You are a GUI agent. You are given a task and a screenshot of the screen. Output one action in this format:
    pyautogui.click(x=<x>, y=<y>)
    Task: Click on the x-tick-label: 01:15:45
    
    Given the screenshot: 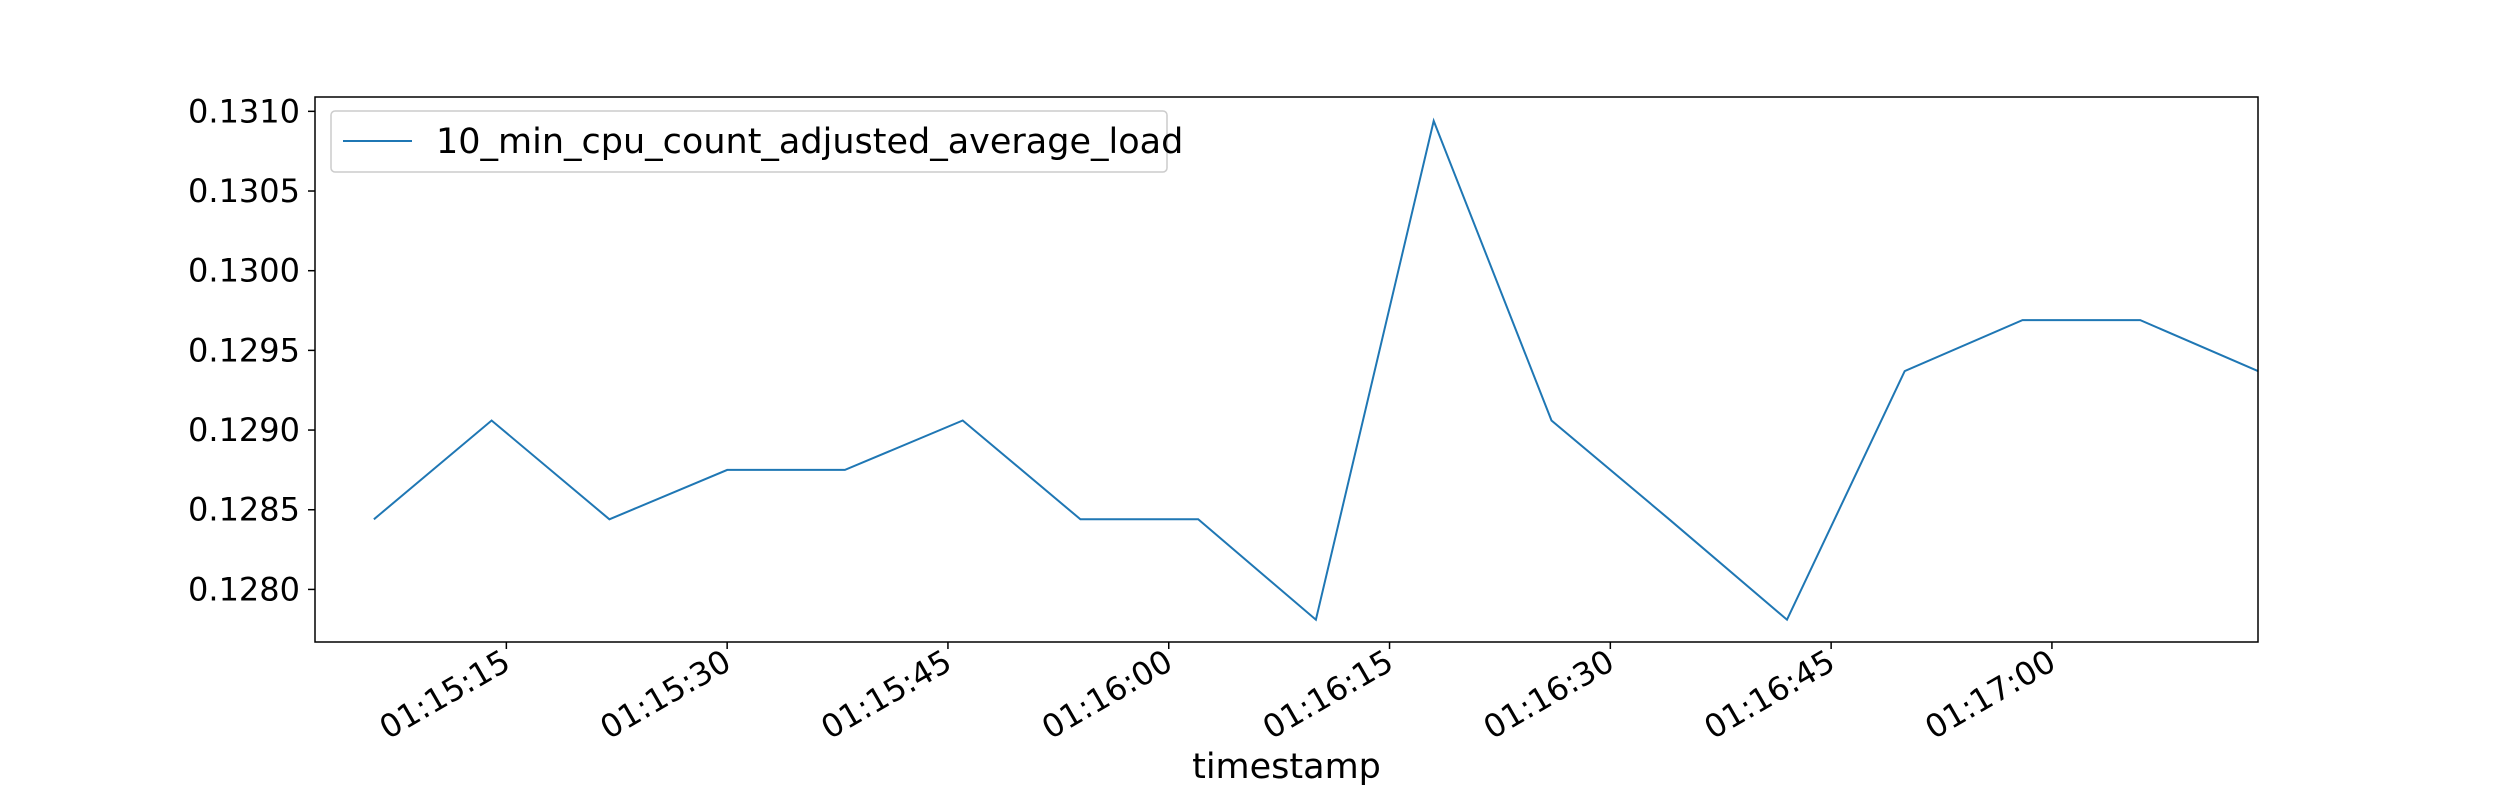 What is the action you would take?
    pyautogui.click(x=885, y=694)
    